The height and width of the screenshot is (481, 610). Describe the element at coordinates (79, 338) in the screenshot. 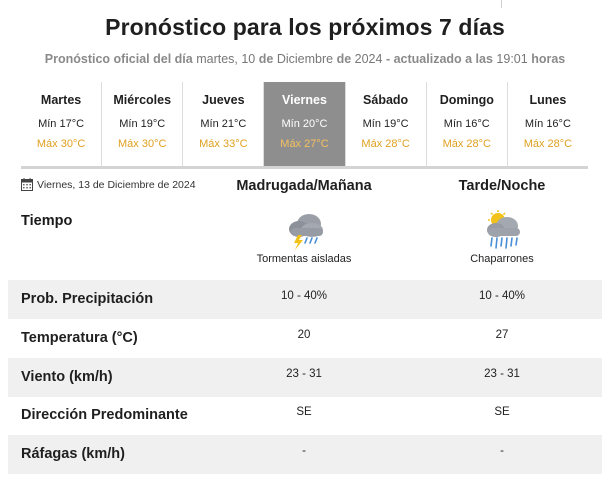

I see `row-label: Temperatura (°C)` at that location.